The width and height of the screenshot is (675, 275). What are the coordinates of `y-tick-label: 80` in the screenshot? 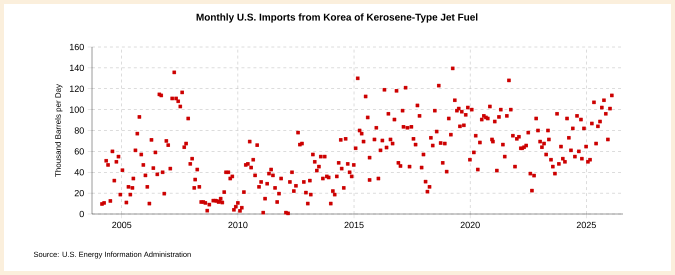 It's located at (79, 130).